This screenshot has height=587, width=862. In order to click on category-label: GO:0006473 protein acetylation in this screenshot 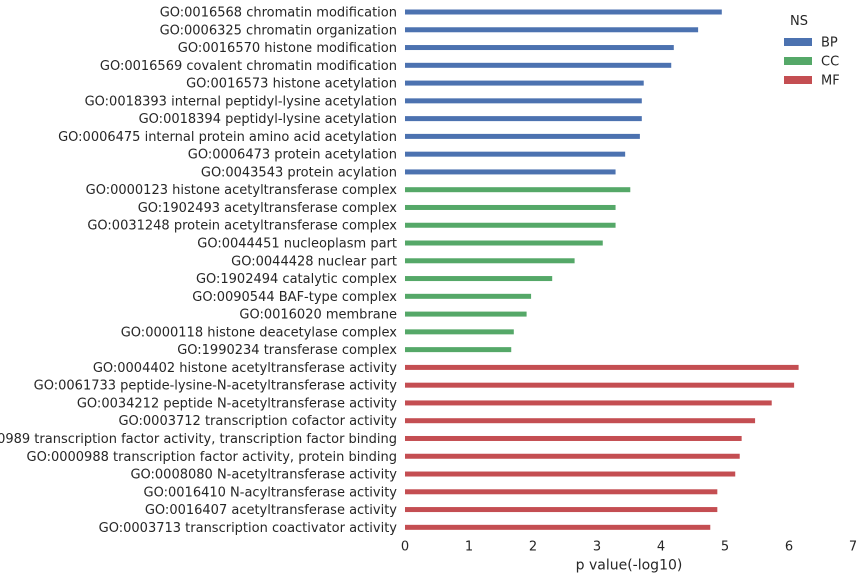, I will do `click(292, 155)`.